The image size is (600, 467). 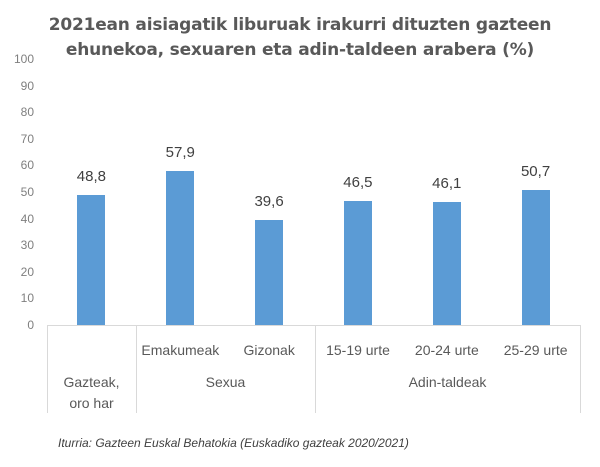 I want to click on category-label: Emakumeak, so click(x=180, y=350).